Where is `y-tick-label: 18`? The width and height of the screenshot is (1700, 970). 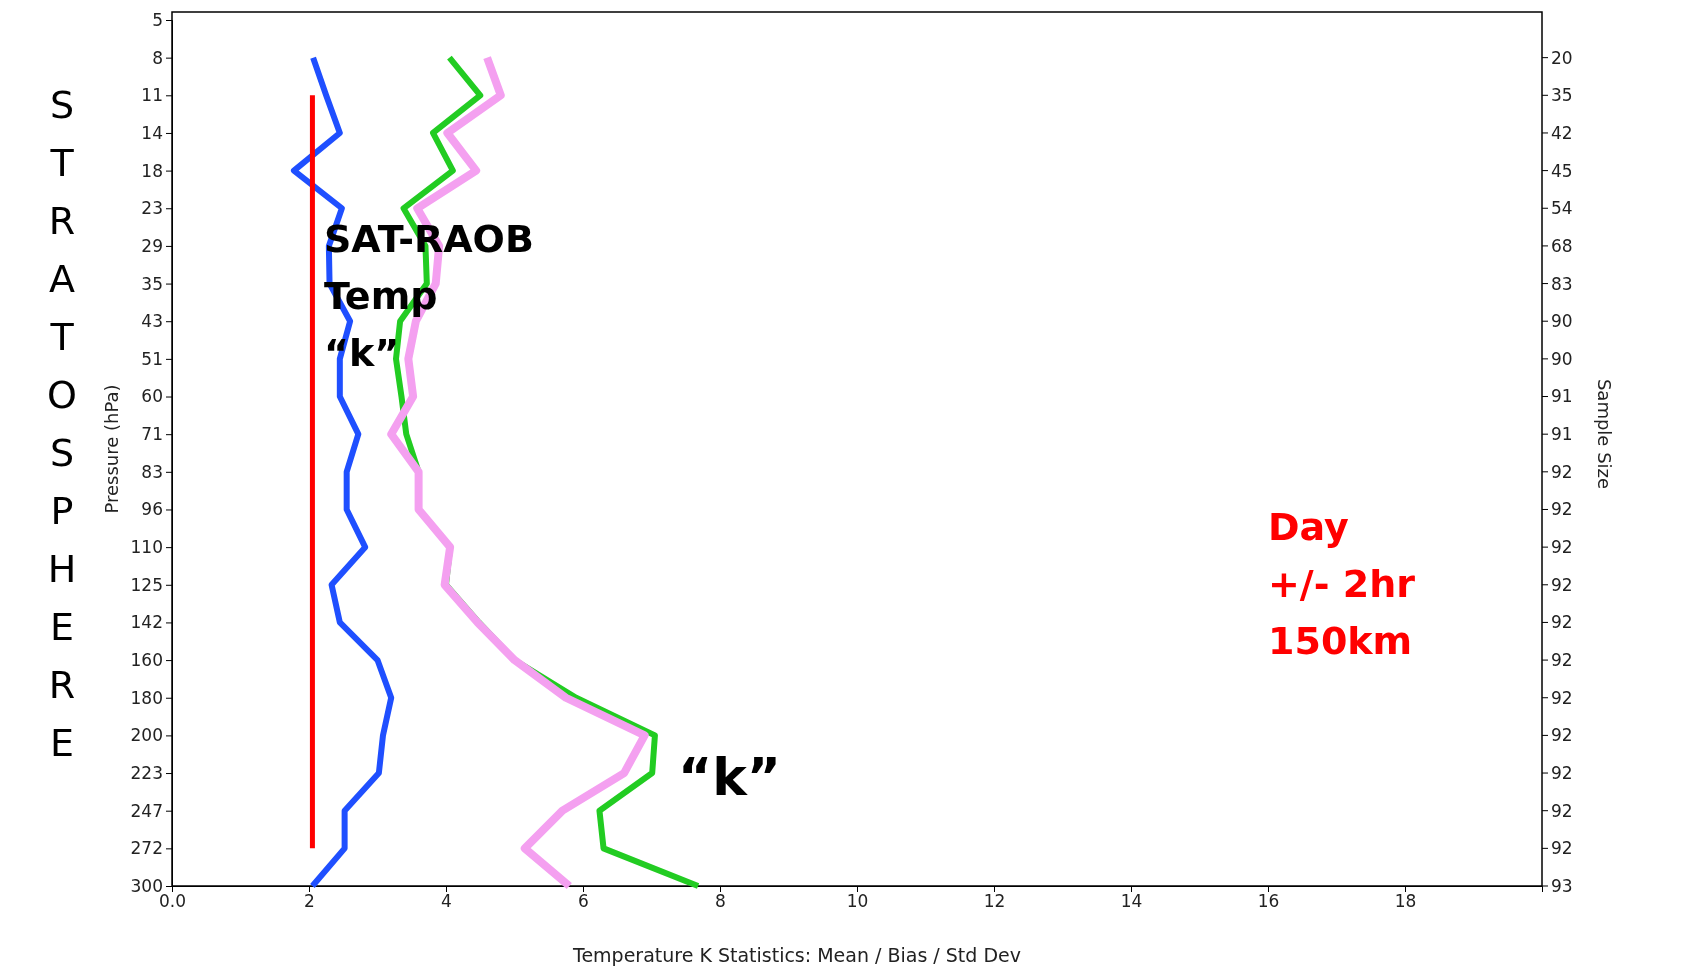 y-tick-label: 18 is located at coordinates (152, 170).